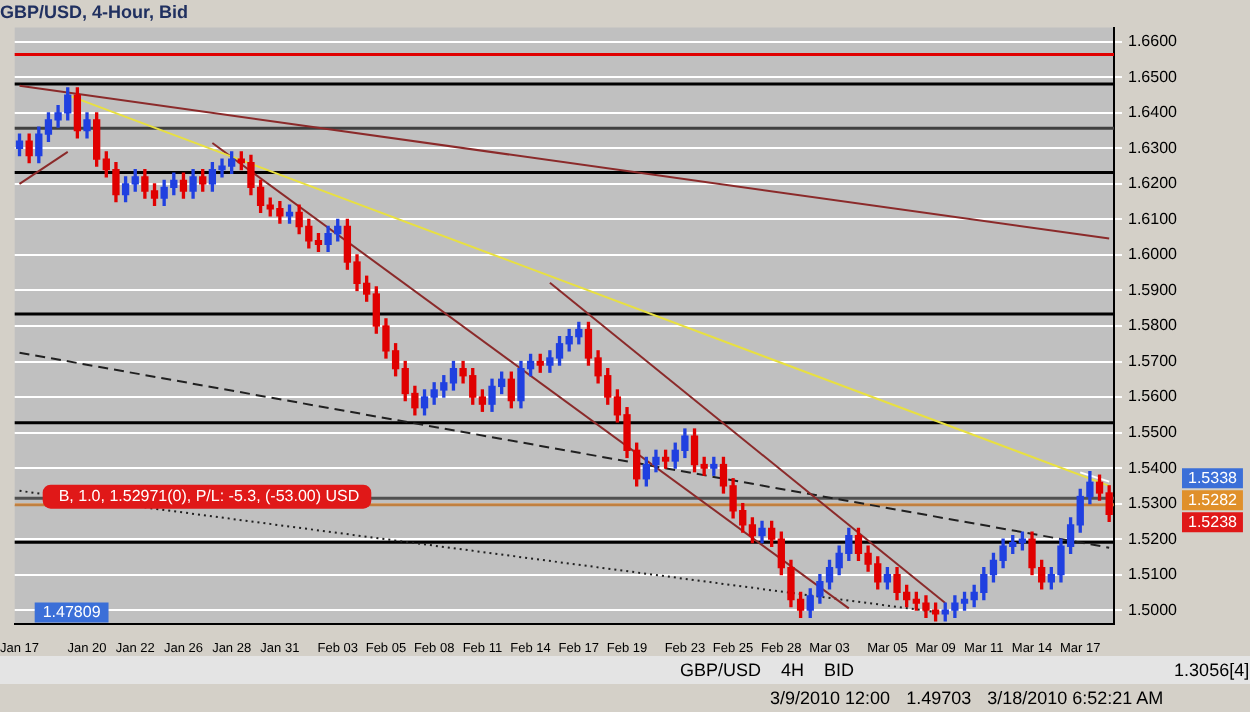 This screenshot has height=712, width=1250. Describe the element at coordinates (72, 611) in the screenshot. I see `annotation: 1.47809` at that location.